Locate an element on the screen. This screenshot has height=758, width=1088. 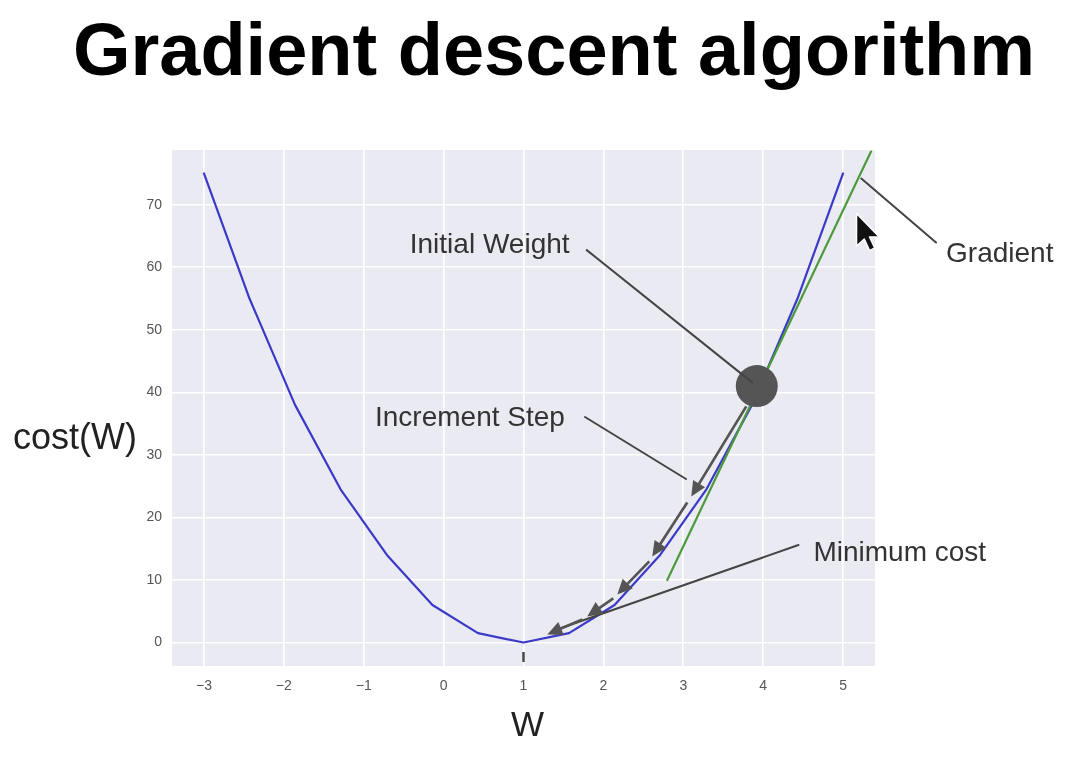
y-tick-label: 0 is located at coordinates (158, 641).